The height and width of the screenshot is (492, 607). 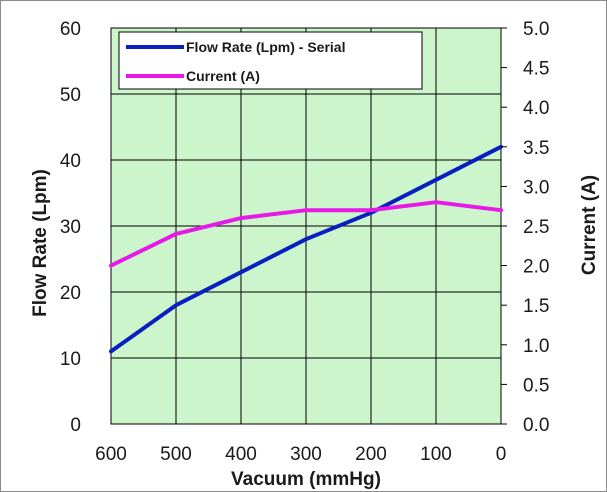 I want to click on x-axis-title: Vacuum (mmHg), so click(x=306, y=479).